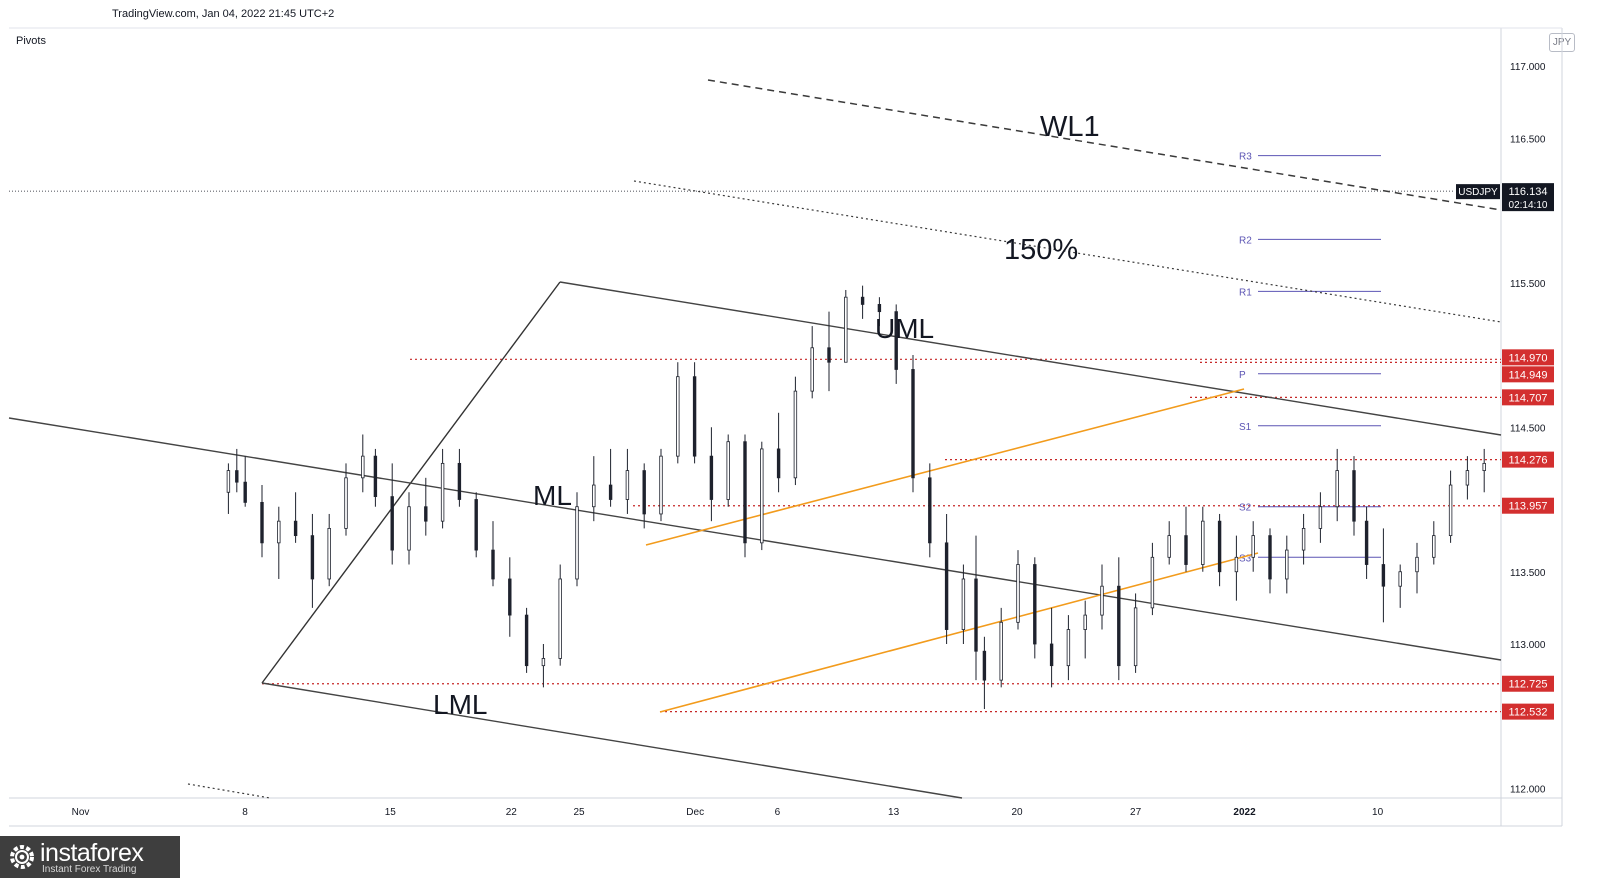 The image size is (1600, 878). I want to click on instaforex-logo: instaforex Instant Forex Trading, so click(90, 857).